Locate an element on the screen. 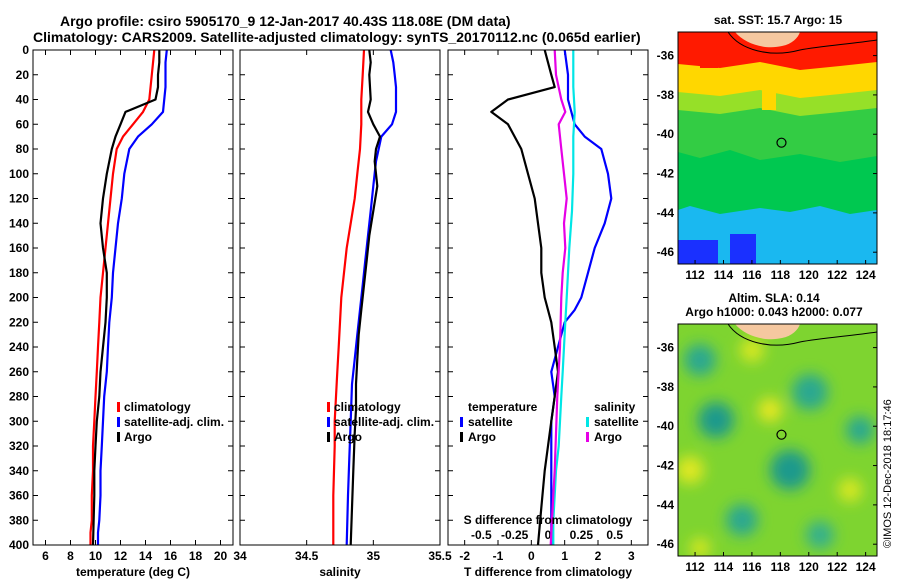  legend-label-argo: Argo is located at coordinates (348, 437).